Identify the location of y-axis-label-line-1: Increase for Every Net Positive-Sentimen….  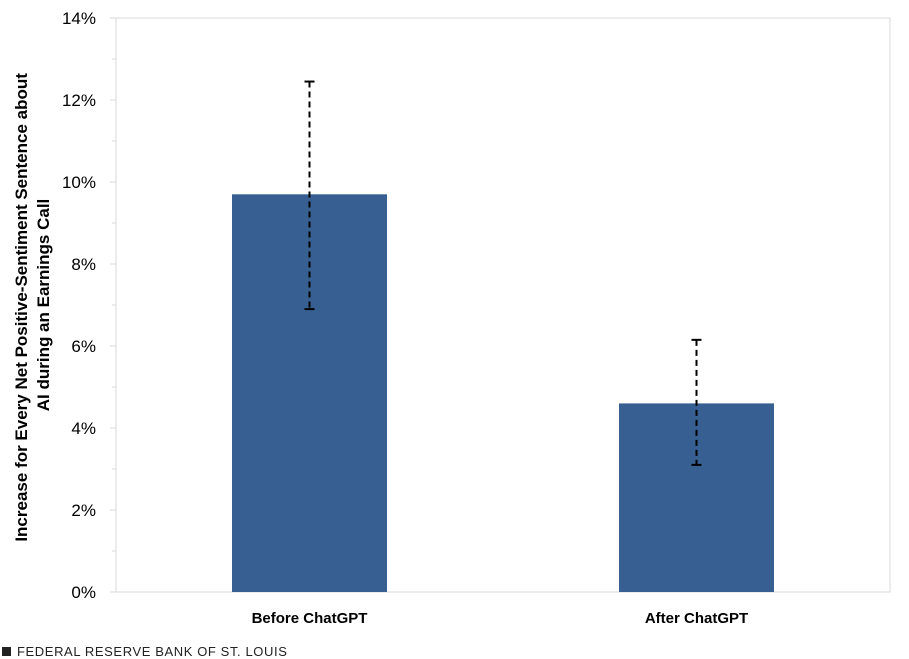
(21, 307).